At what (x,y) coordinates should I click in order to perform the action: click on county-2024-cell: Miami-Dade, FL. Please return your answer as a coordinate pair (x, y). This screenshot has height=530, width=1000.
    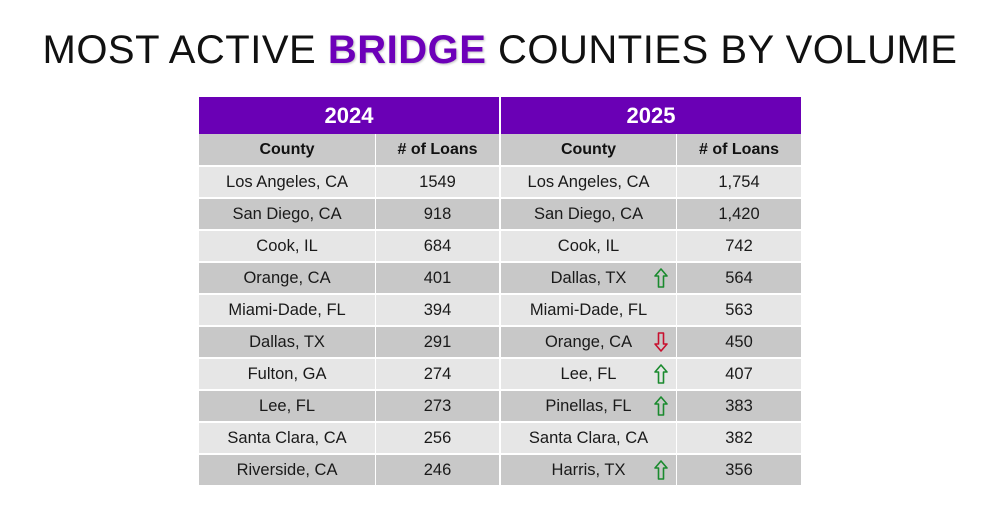
    Looking at the image, I should click on (288, 310).